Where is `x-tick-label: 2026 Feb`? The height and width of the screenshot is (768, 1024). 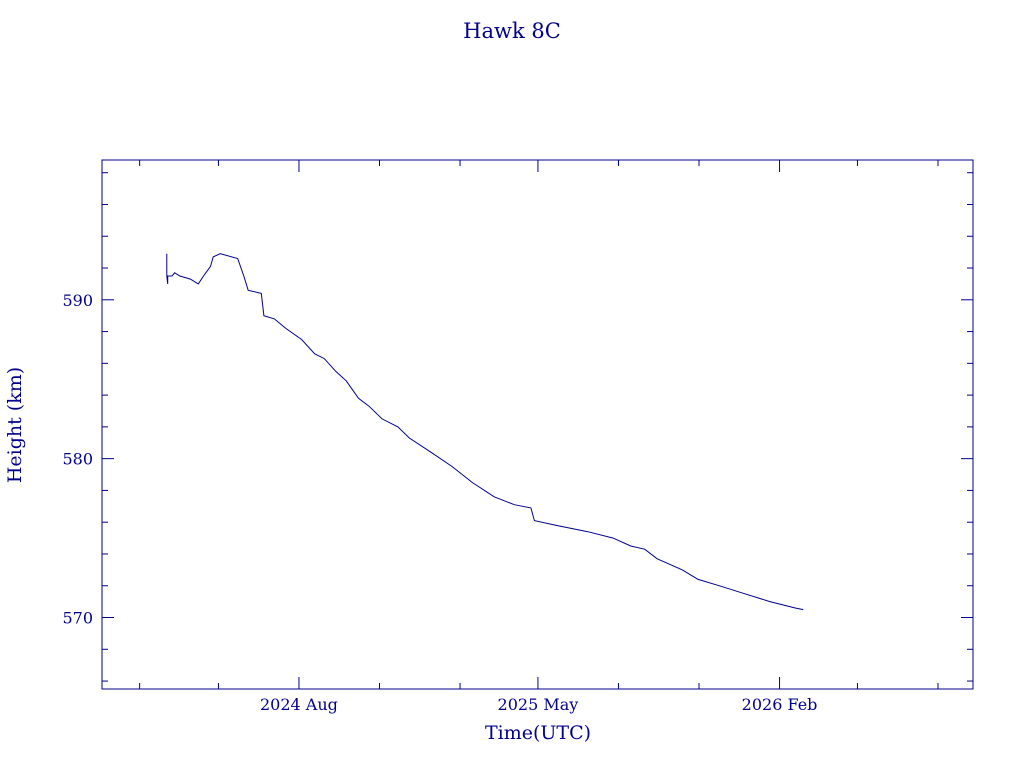
x-tick-label: 2026 Feb is located at coordinates (780, 704).